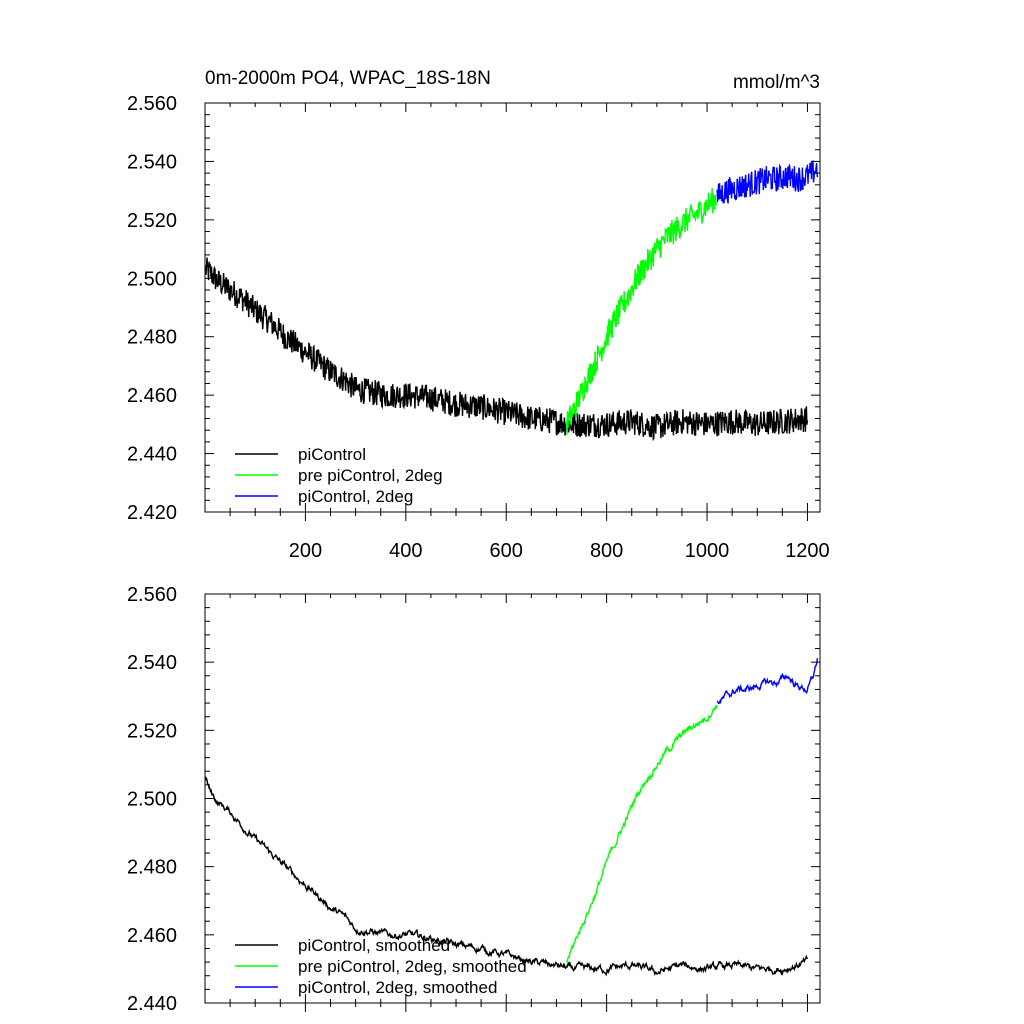 The width and height of the screenshot is (1024, 1024). What do you see at coordinates (374, 945) in the screenshot?
I see `bottom-legend-label-0: piControl, smoothed` at bounding box center [374, 945].